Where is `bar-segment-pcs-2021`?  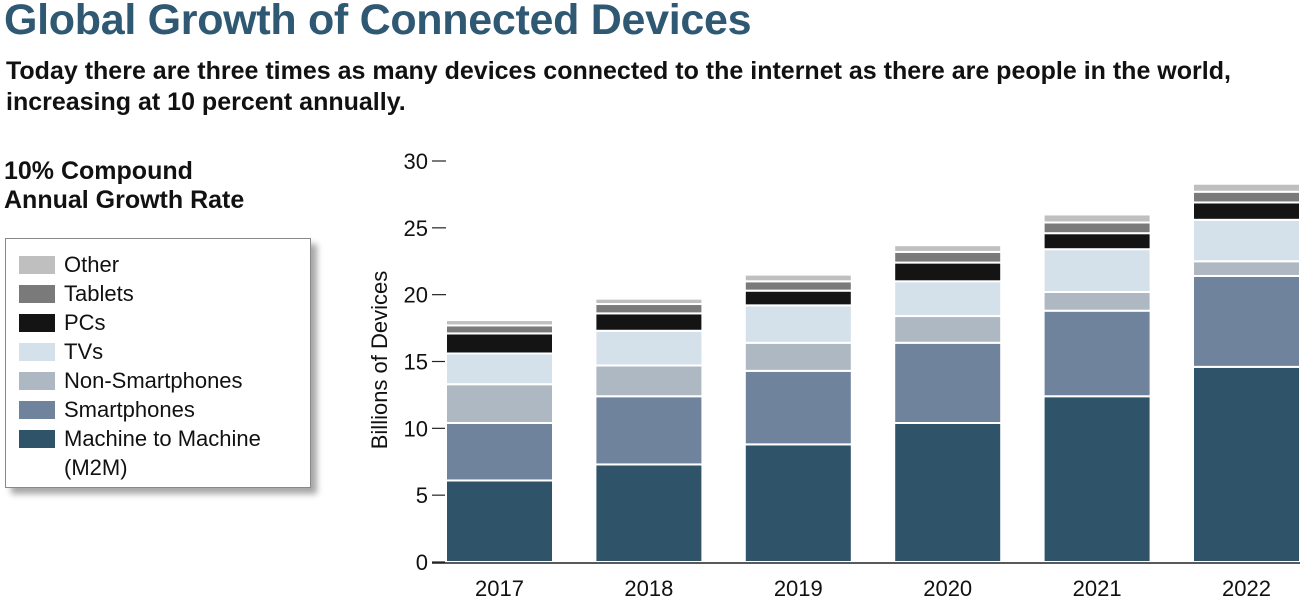
bar-segment-pcs-2021 is located at coordinates (1097, 241).